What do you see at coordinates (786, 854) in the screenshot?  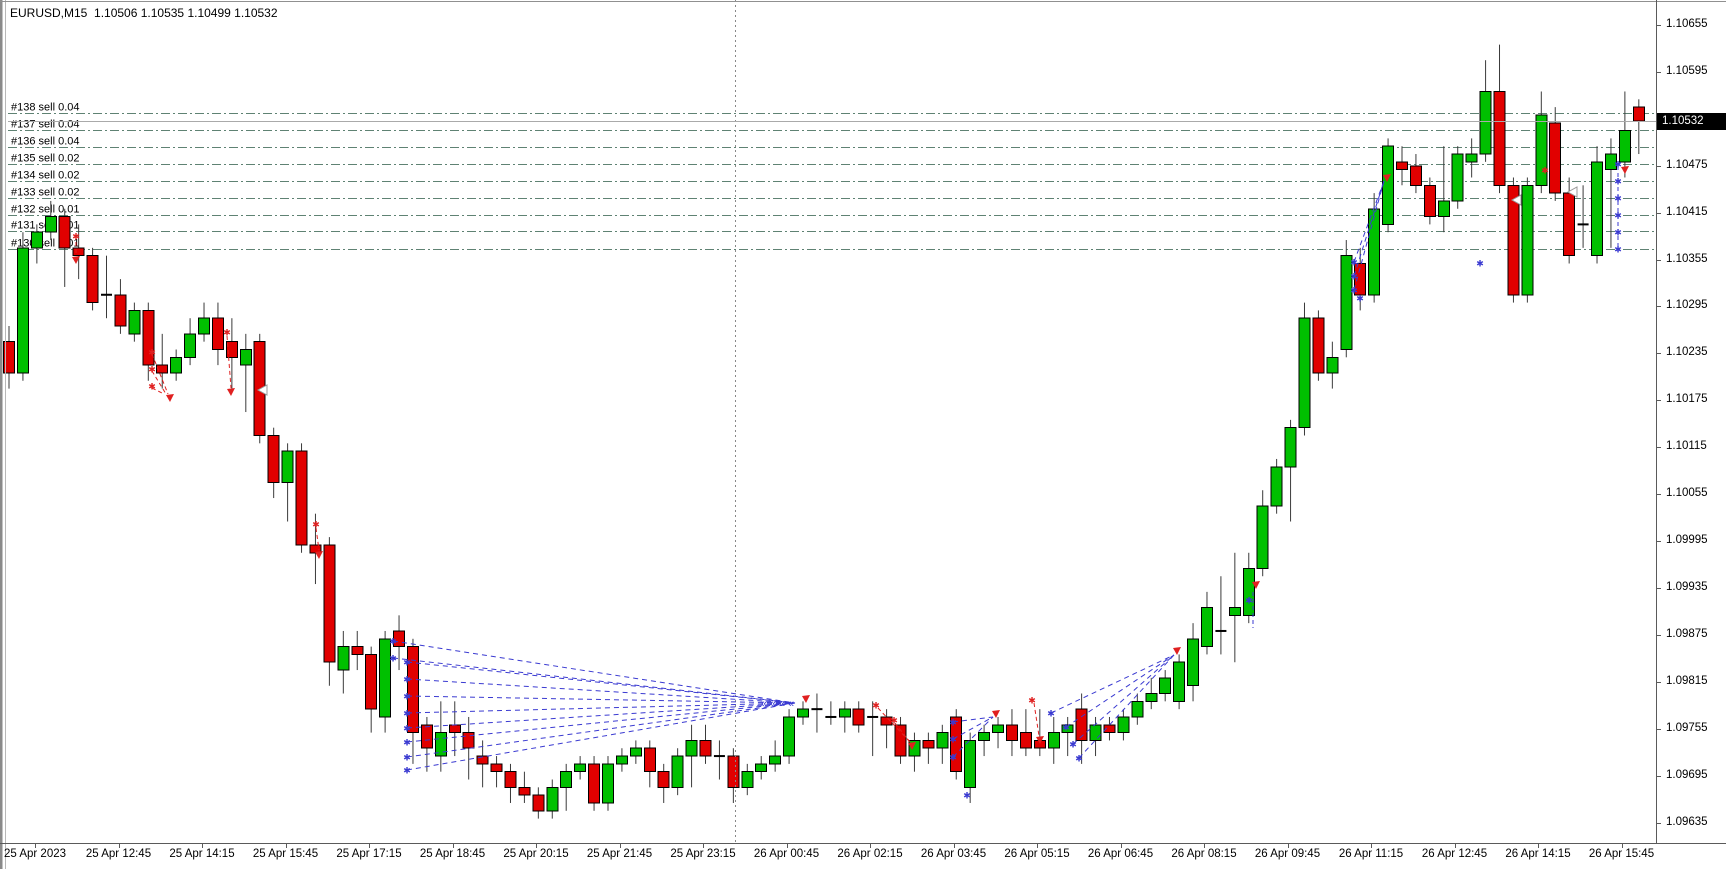 I see `time-tick-label: 26 Apr 00:45` at bounding box center [786, 854].